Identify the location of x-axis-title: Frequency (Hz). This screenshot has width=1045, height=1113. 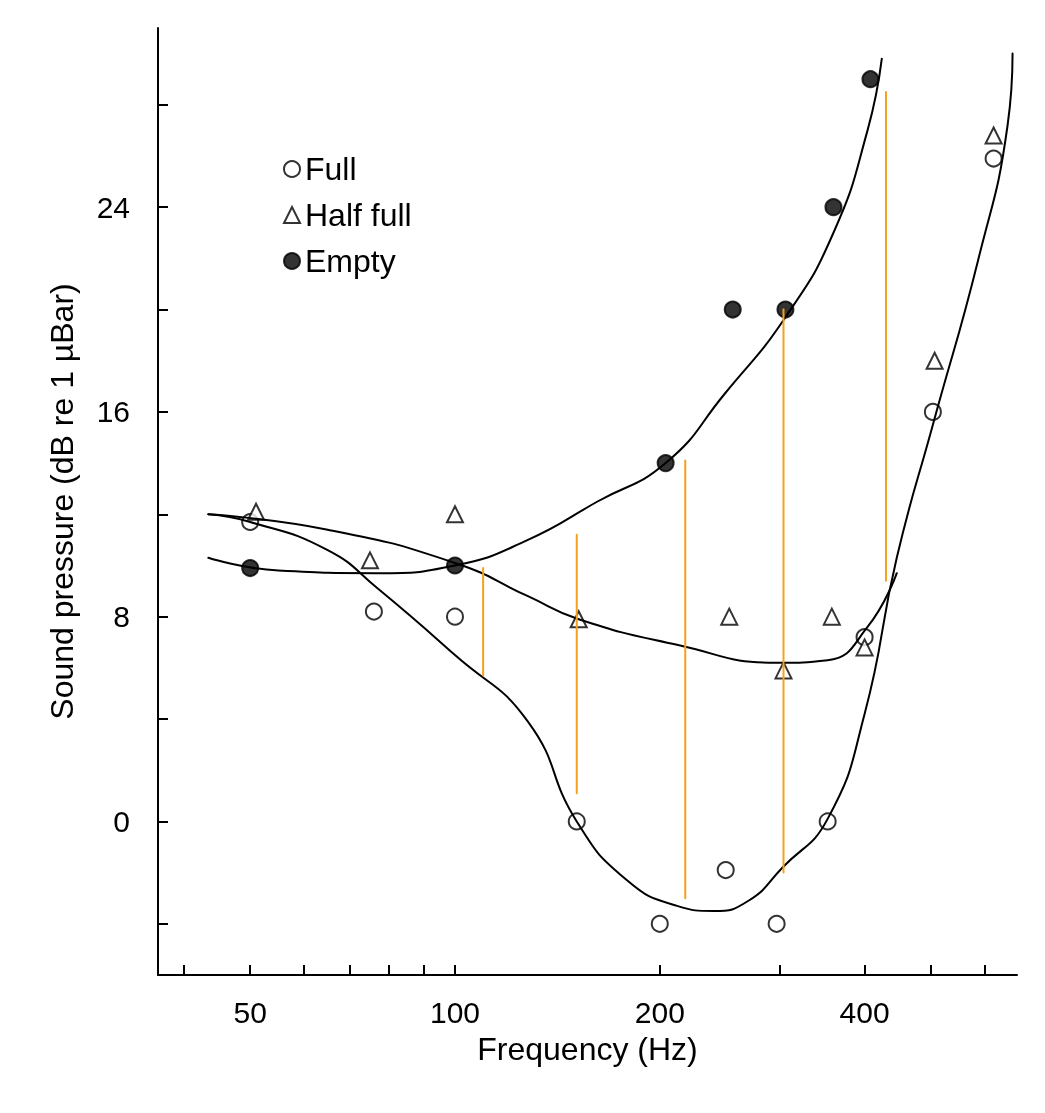
(587, 1049).